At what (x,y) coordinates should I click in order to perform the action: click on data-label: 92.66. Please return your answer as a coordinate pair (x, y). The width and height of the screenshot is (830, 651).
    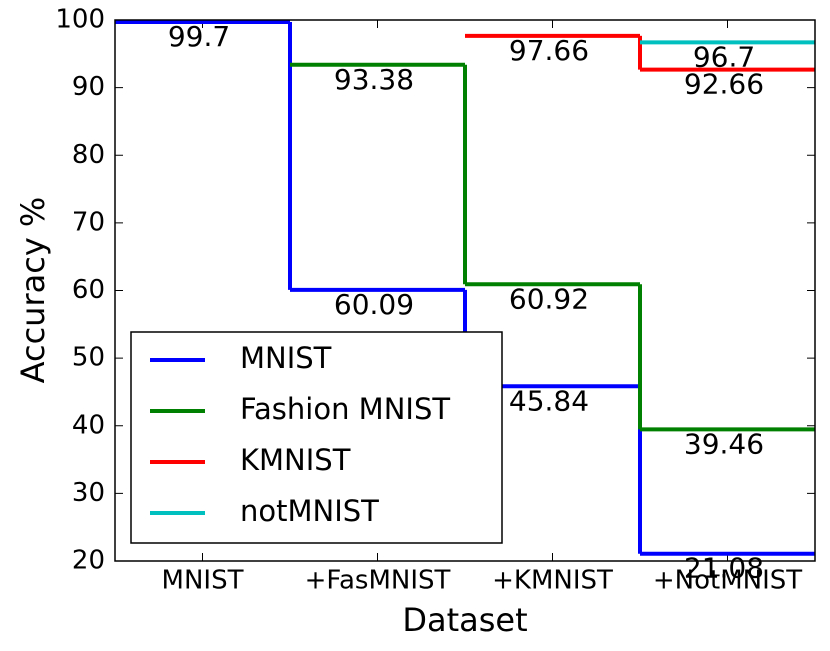
    Looking at the image, I should click on (724, 84).